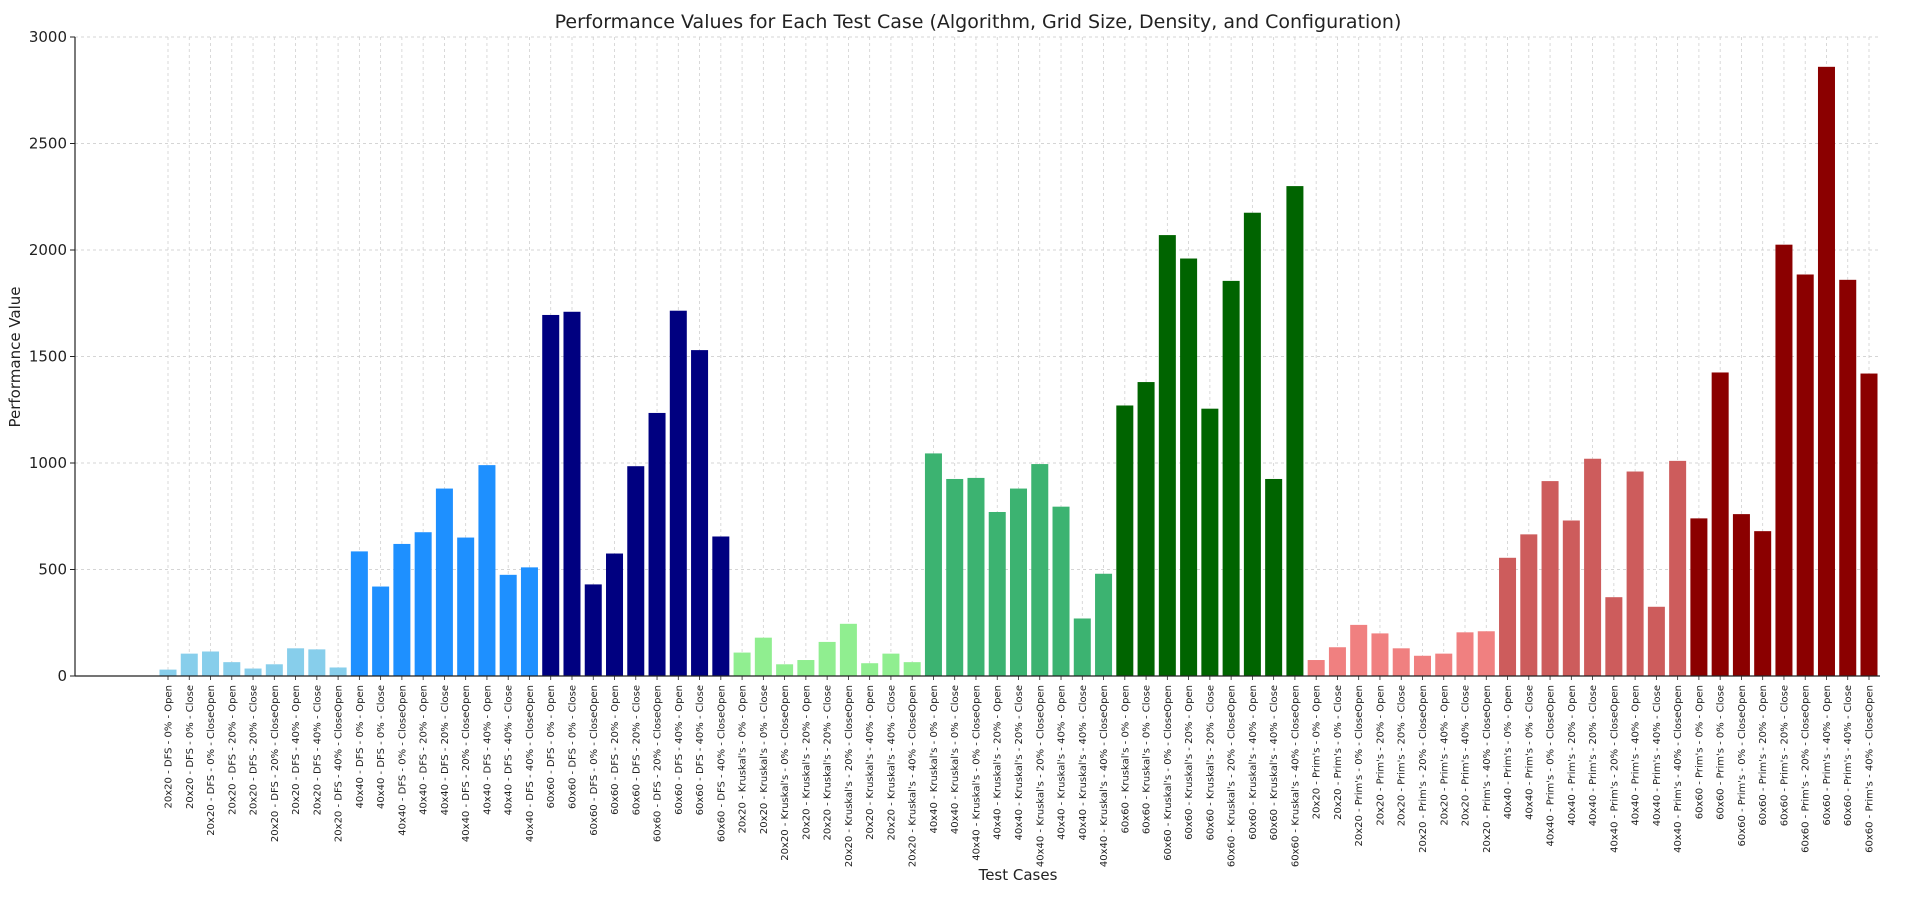 This screenshot has width=1920, height=905. What do you see at coordinates (48, 37) in the screenshot?
I see `y-tick-label: 3000` at bounding box center [48, 37].